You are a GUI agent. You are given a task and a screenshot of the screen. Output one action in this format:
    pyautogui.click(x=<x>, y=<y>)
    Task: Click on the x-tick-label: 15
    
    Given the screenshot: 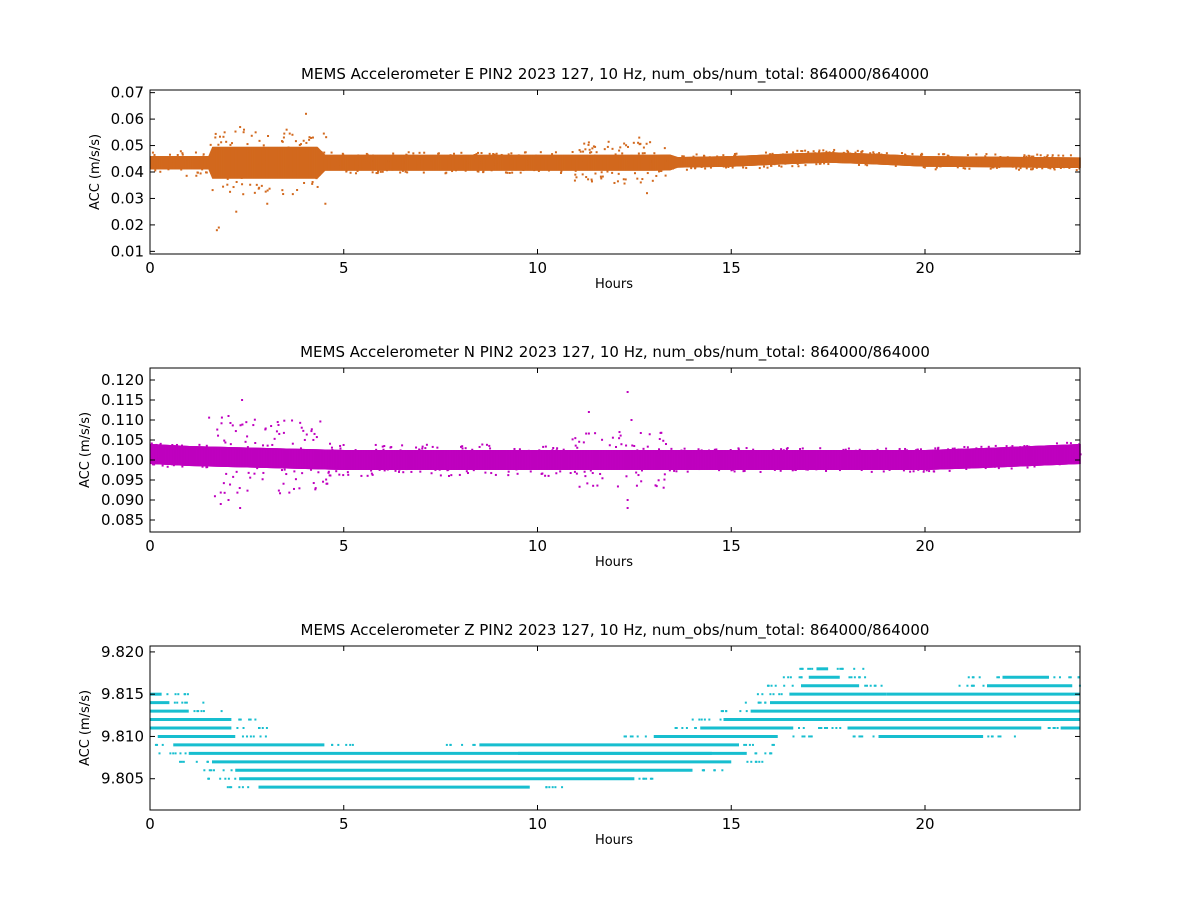 What is the action you would take?
    pyautogui.click(x=731, y=268)
    